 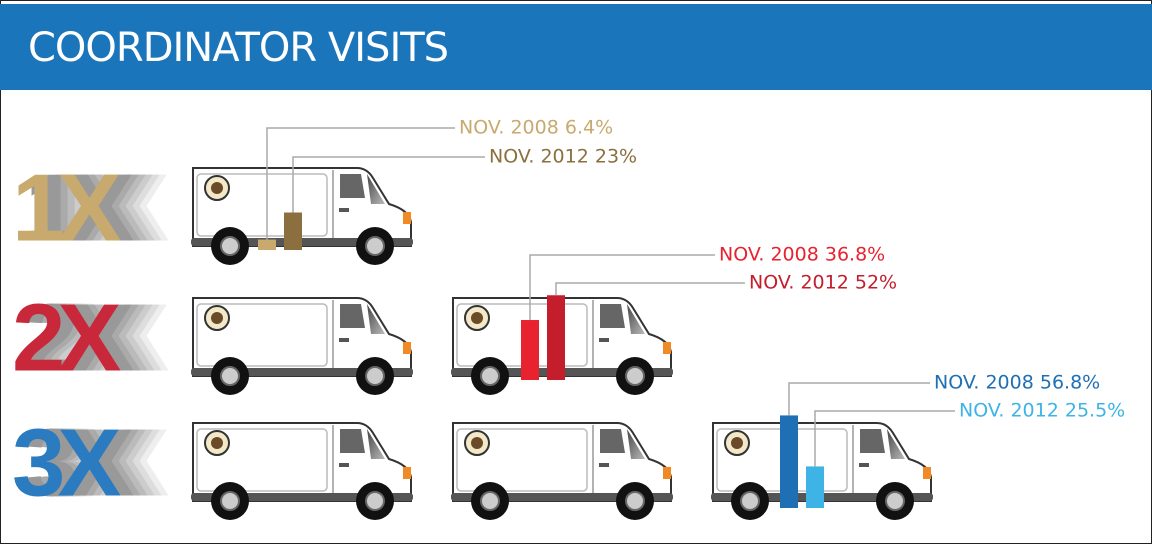 What do you see at coordinates (536, 128) in the screenshot?
I see `value-label: NOV. 2008 6.4%` at bounding box center [536, 128].